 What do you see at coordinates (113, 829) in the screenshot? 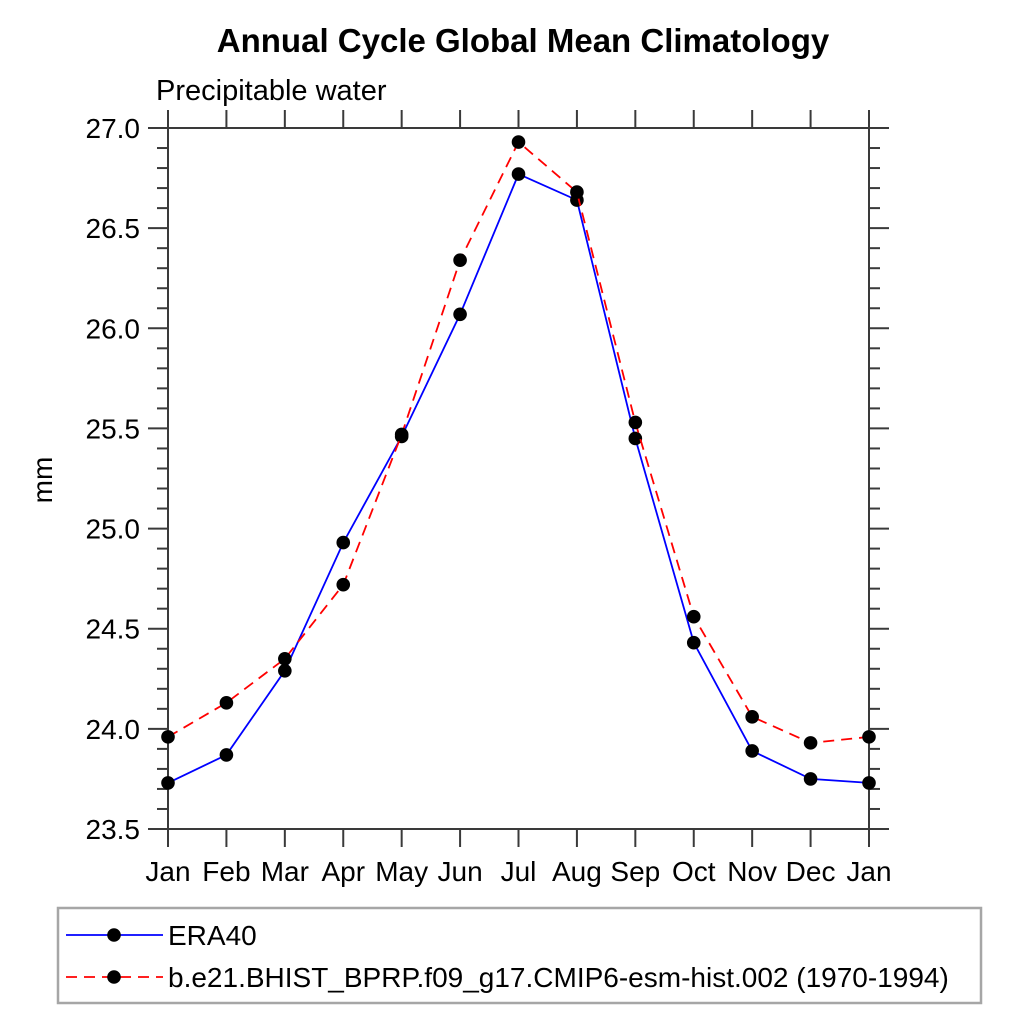
I see `y-tick-label: 23.5` at bounding box center [113, 829].